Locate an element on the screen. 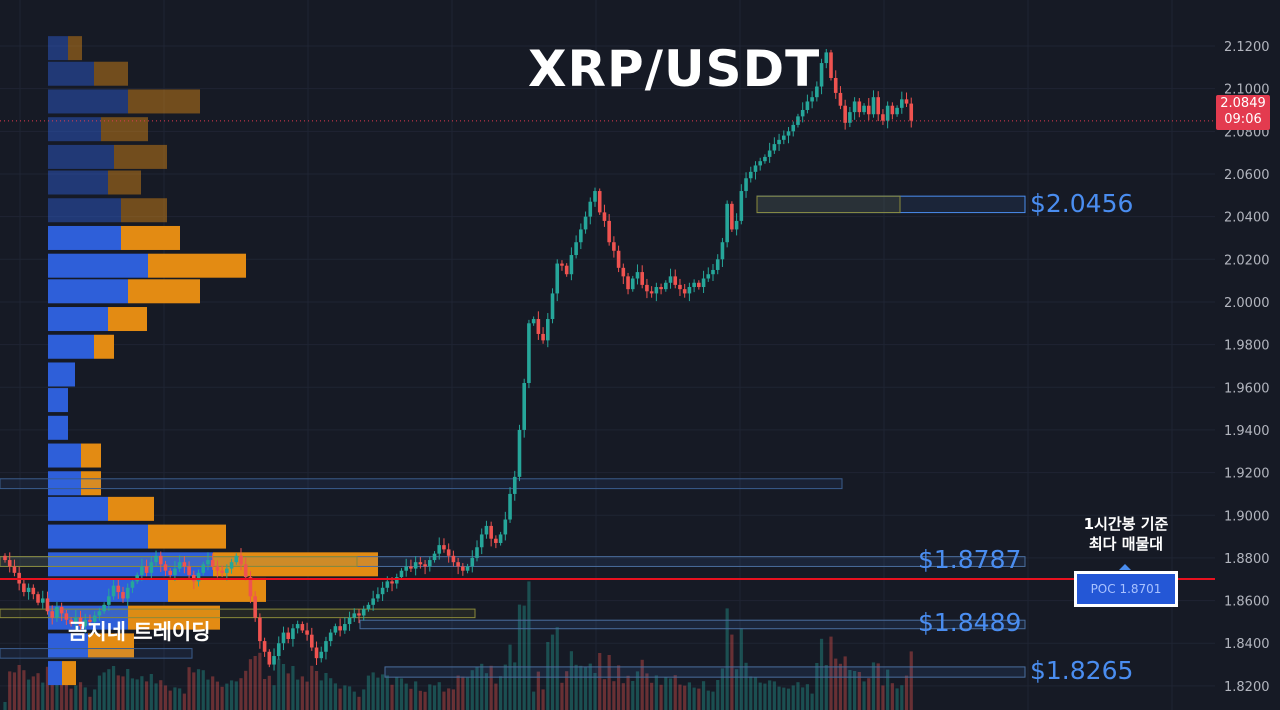  y-axis-tick-label: 2.0200 is located at coordinates (1247, 260).